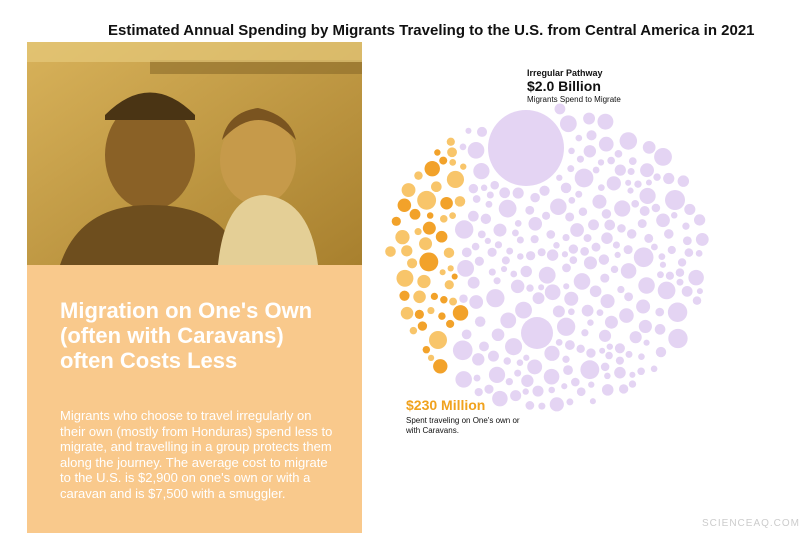  What do you see at coordinates (751, 523) in the screenshot?
I see `watermark: SCIENCEAQ.COM` at bounding box center [751, 523].